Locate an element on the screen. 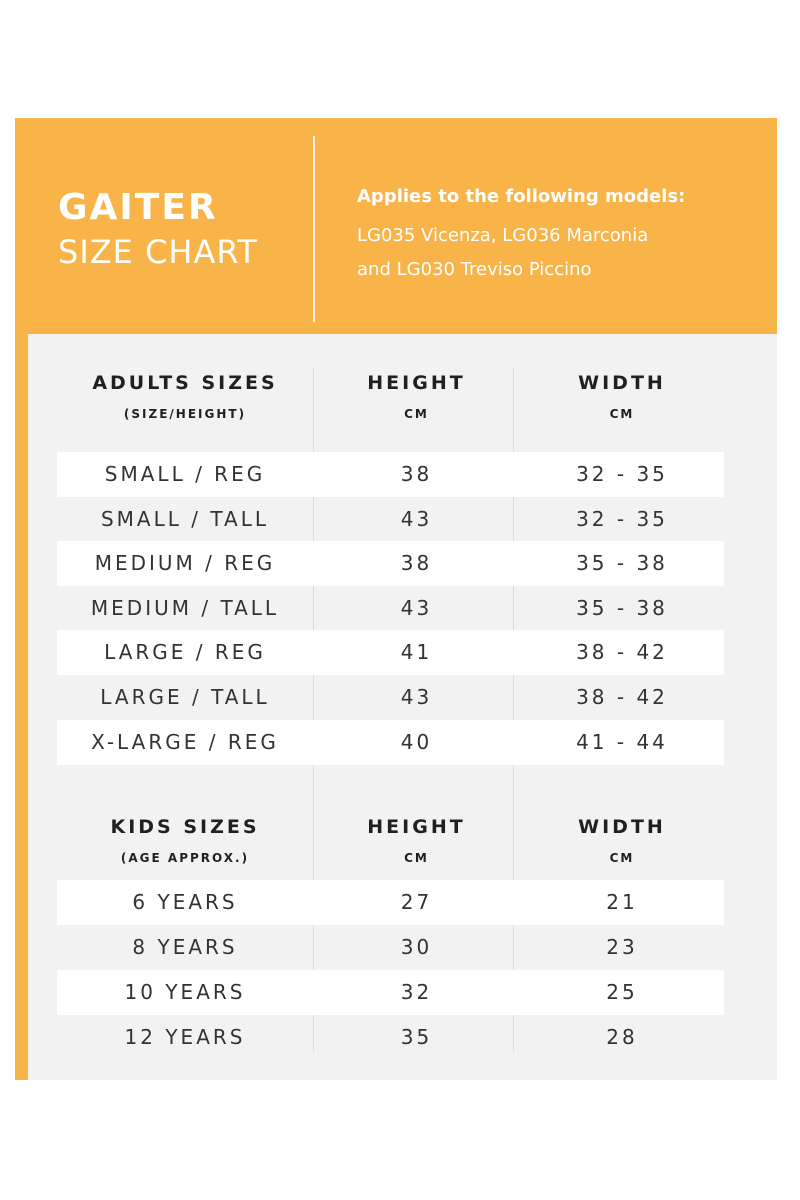 The height and width of the screenshot is (1200, 800). models-line-2: and LG030 Treviso Piccino is located at coordinates (474, 269).